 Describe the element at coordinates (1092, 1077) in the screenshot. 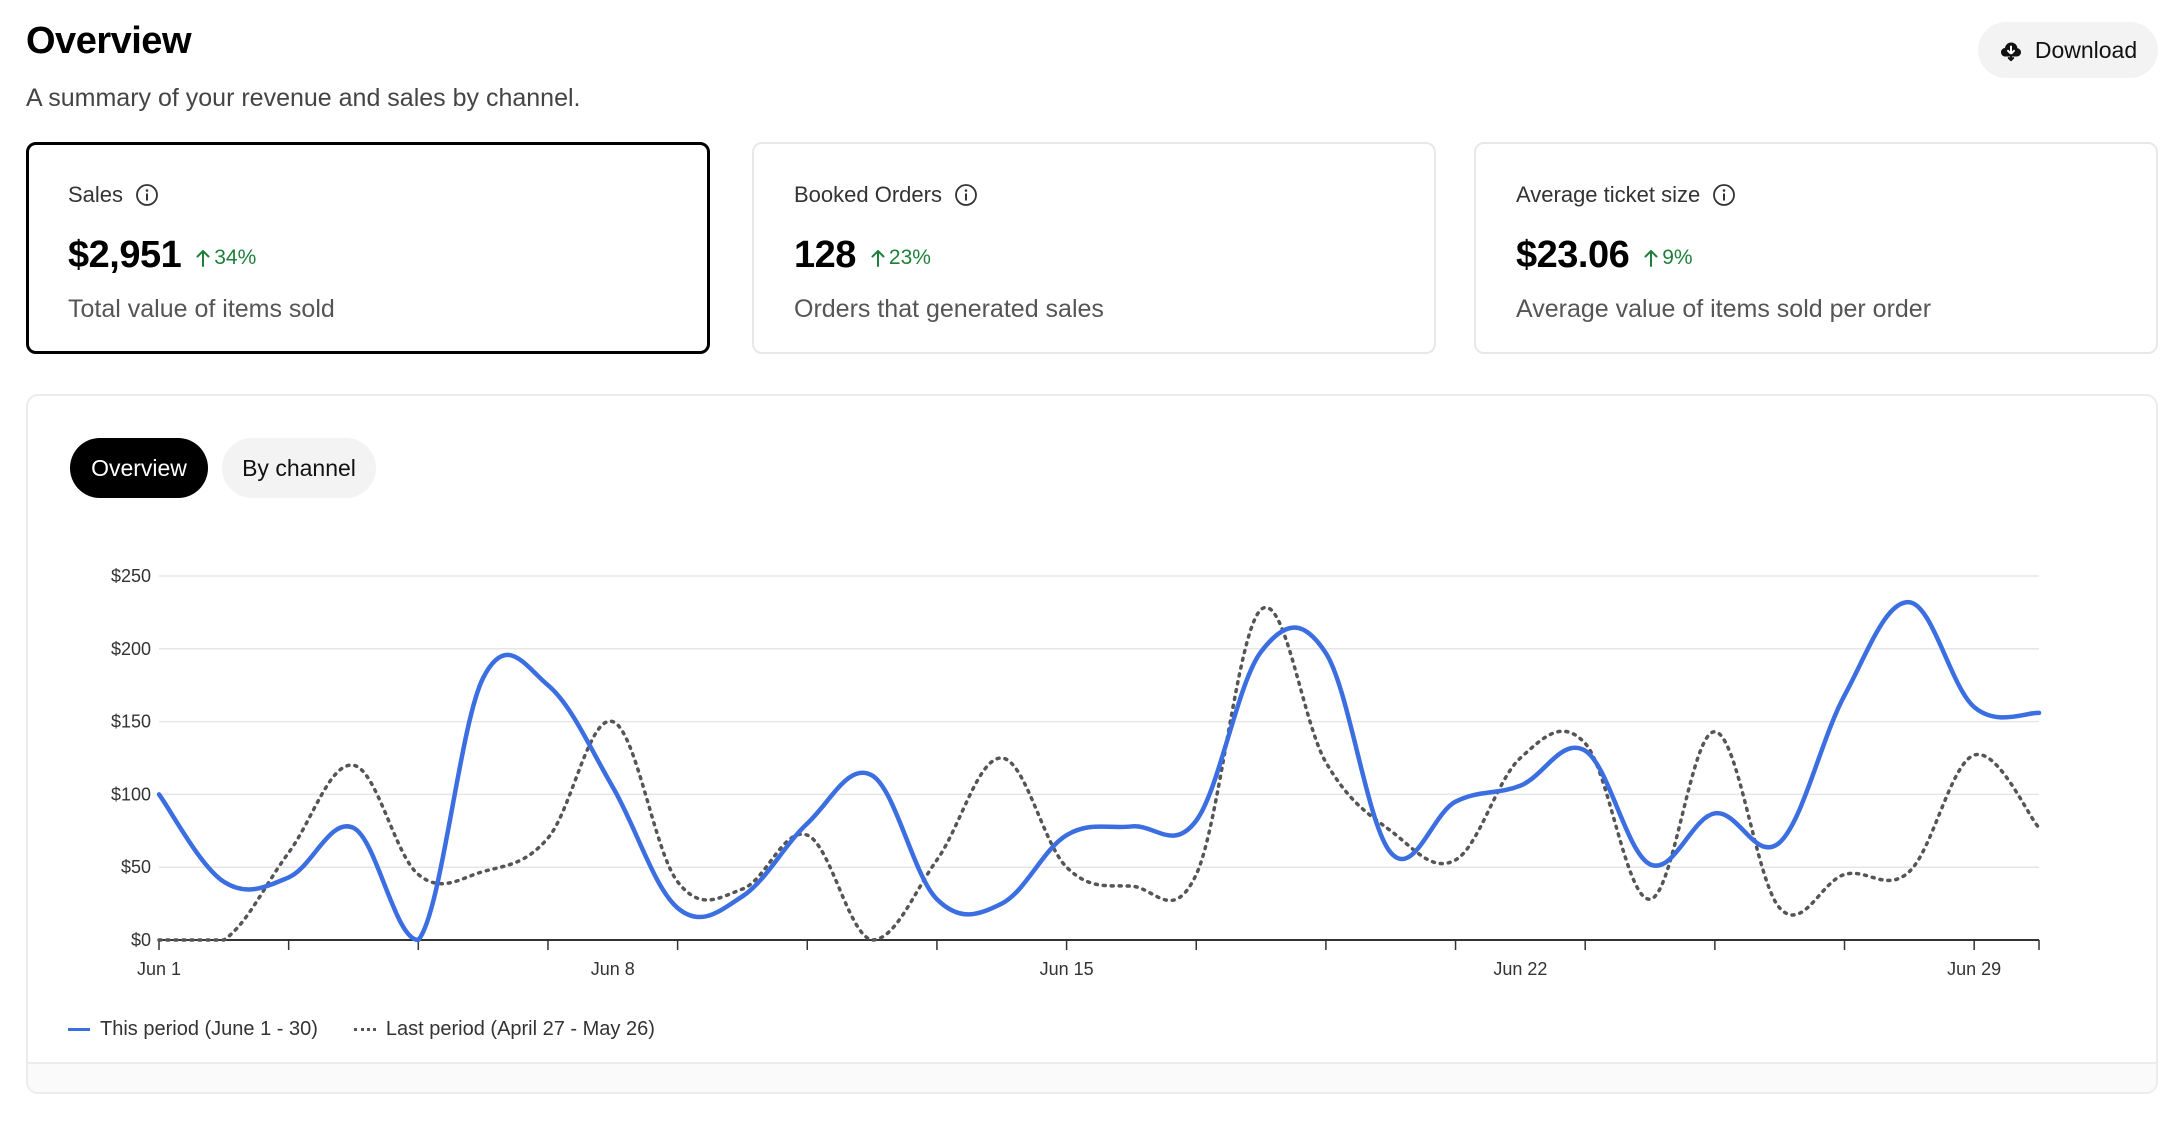

I see `chart-card-footer` at that location.